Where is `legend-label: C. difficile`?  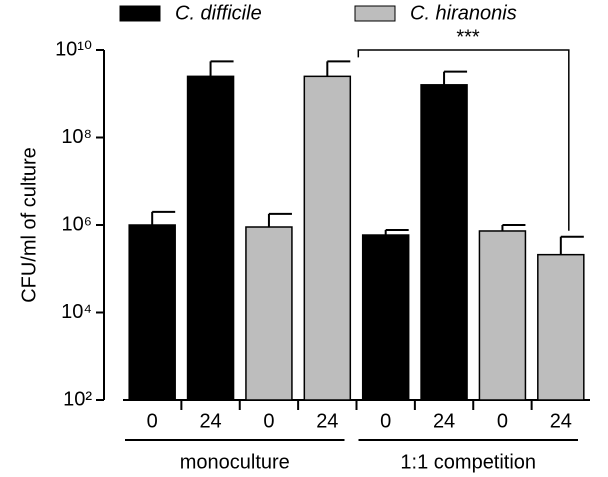 legend-label: C. difficile is located at coordinates (218, 13).